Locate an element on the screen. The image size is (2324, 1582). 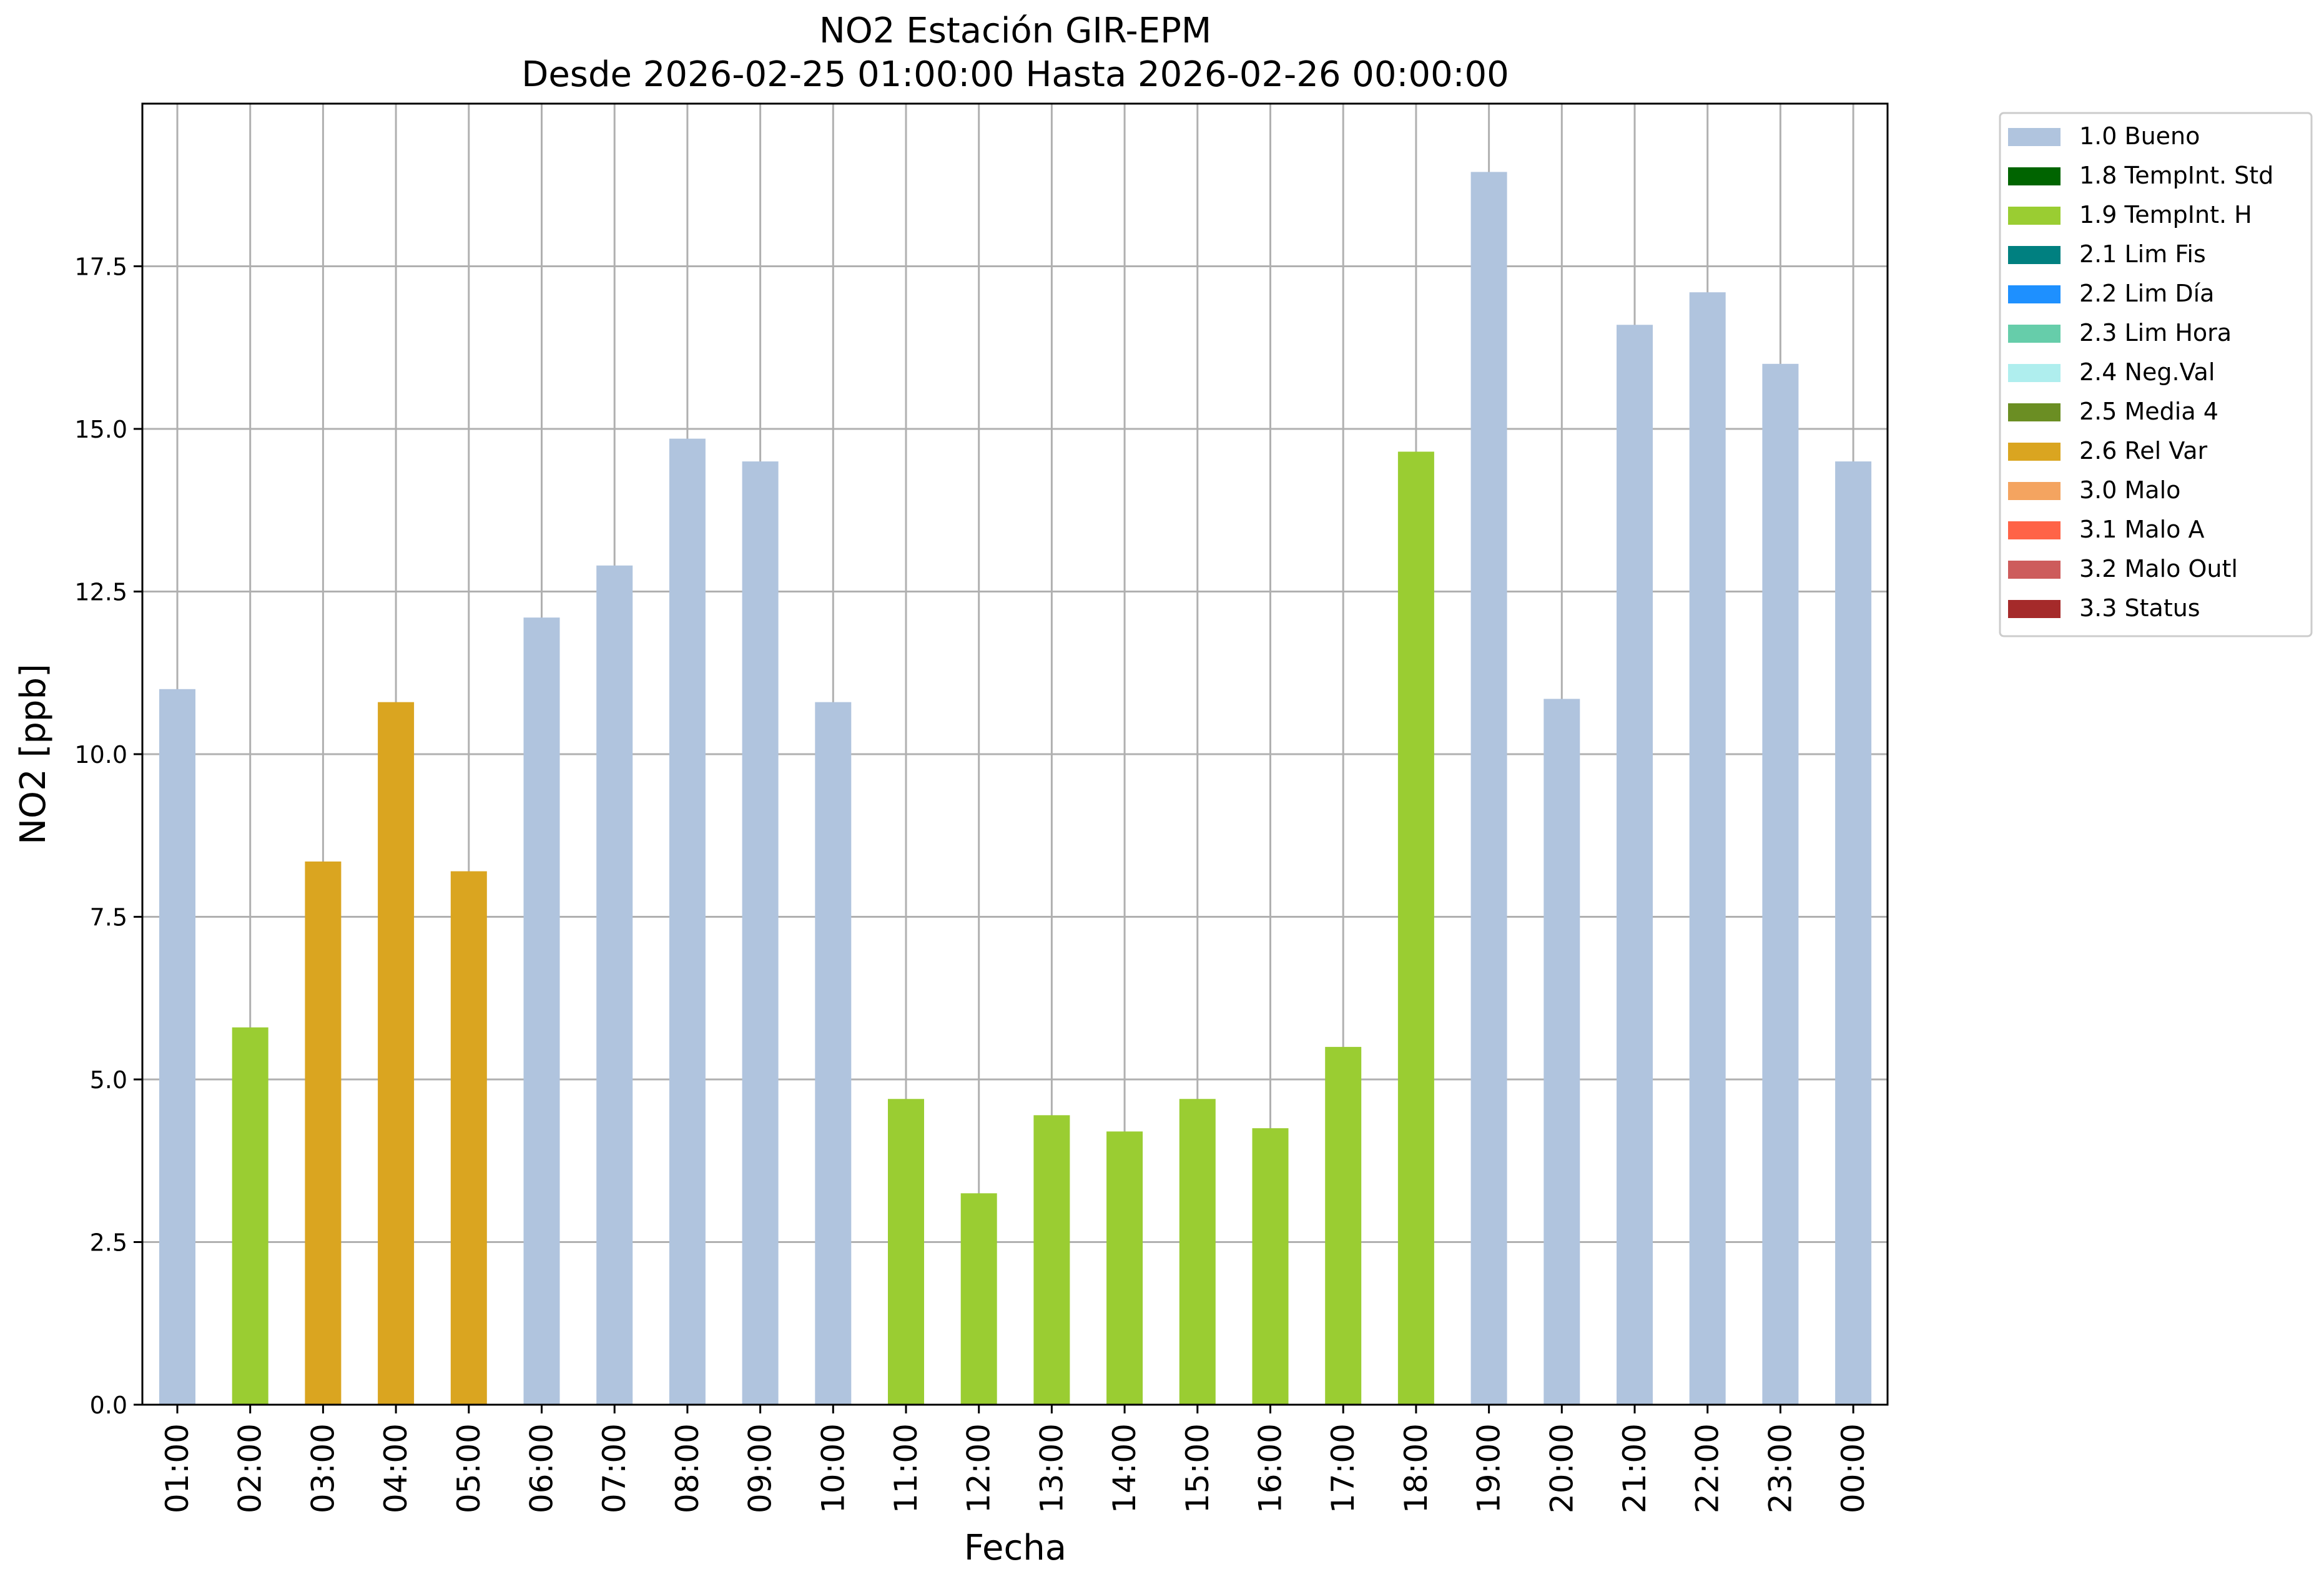
x-tick-label: 21:00 is located at coordinates (1635, 1468).